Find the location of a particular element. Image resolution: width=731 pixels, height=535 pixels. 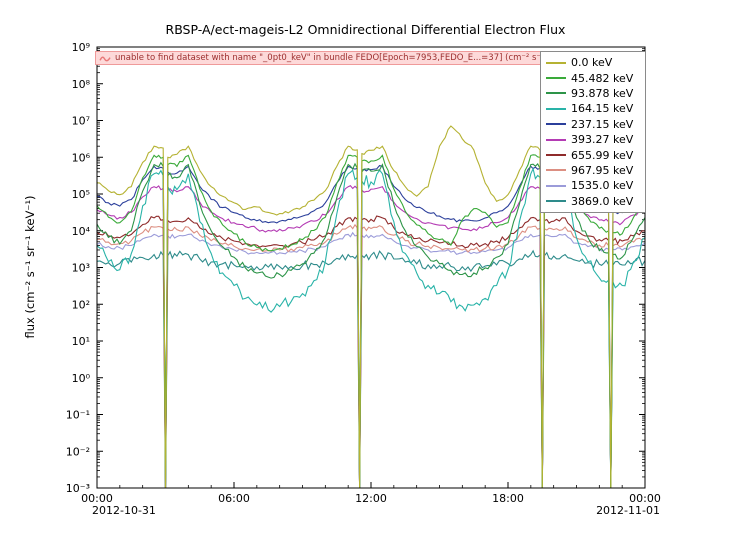

legend-item: 164.15 keV is located at coordinates (593, 108).